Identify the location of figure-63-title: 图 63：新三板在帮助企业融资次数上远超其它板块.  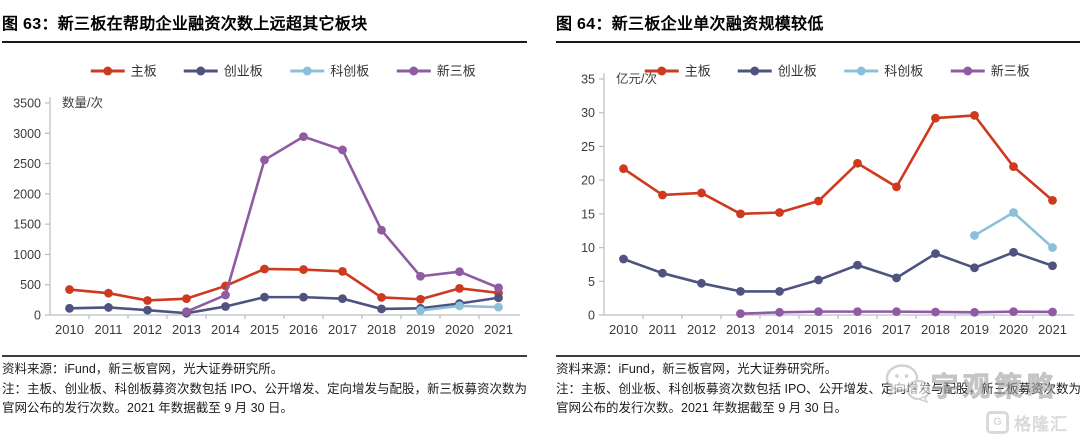
(264, 25).